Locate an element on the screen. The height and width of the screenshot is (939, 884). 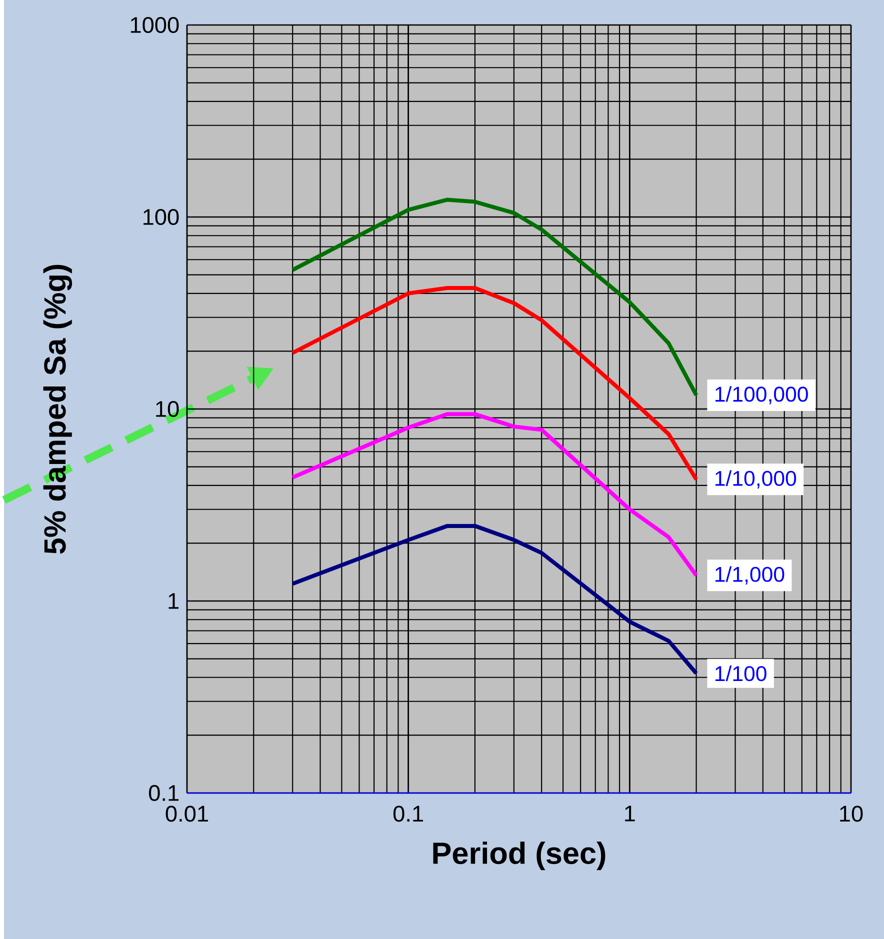
y-tick-label: 100 is located at coordinates (161, 217).